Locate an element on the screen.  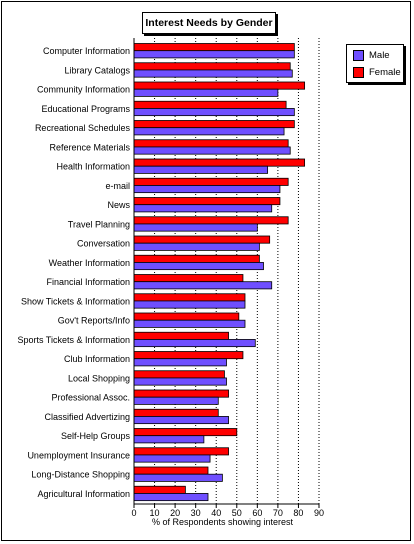
category-label: Recreational Schedules is located at coordinates (83, 128).